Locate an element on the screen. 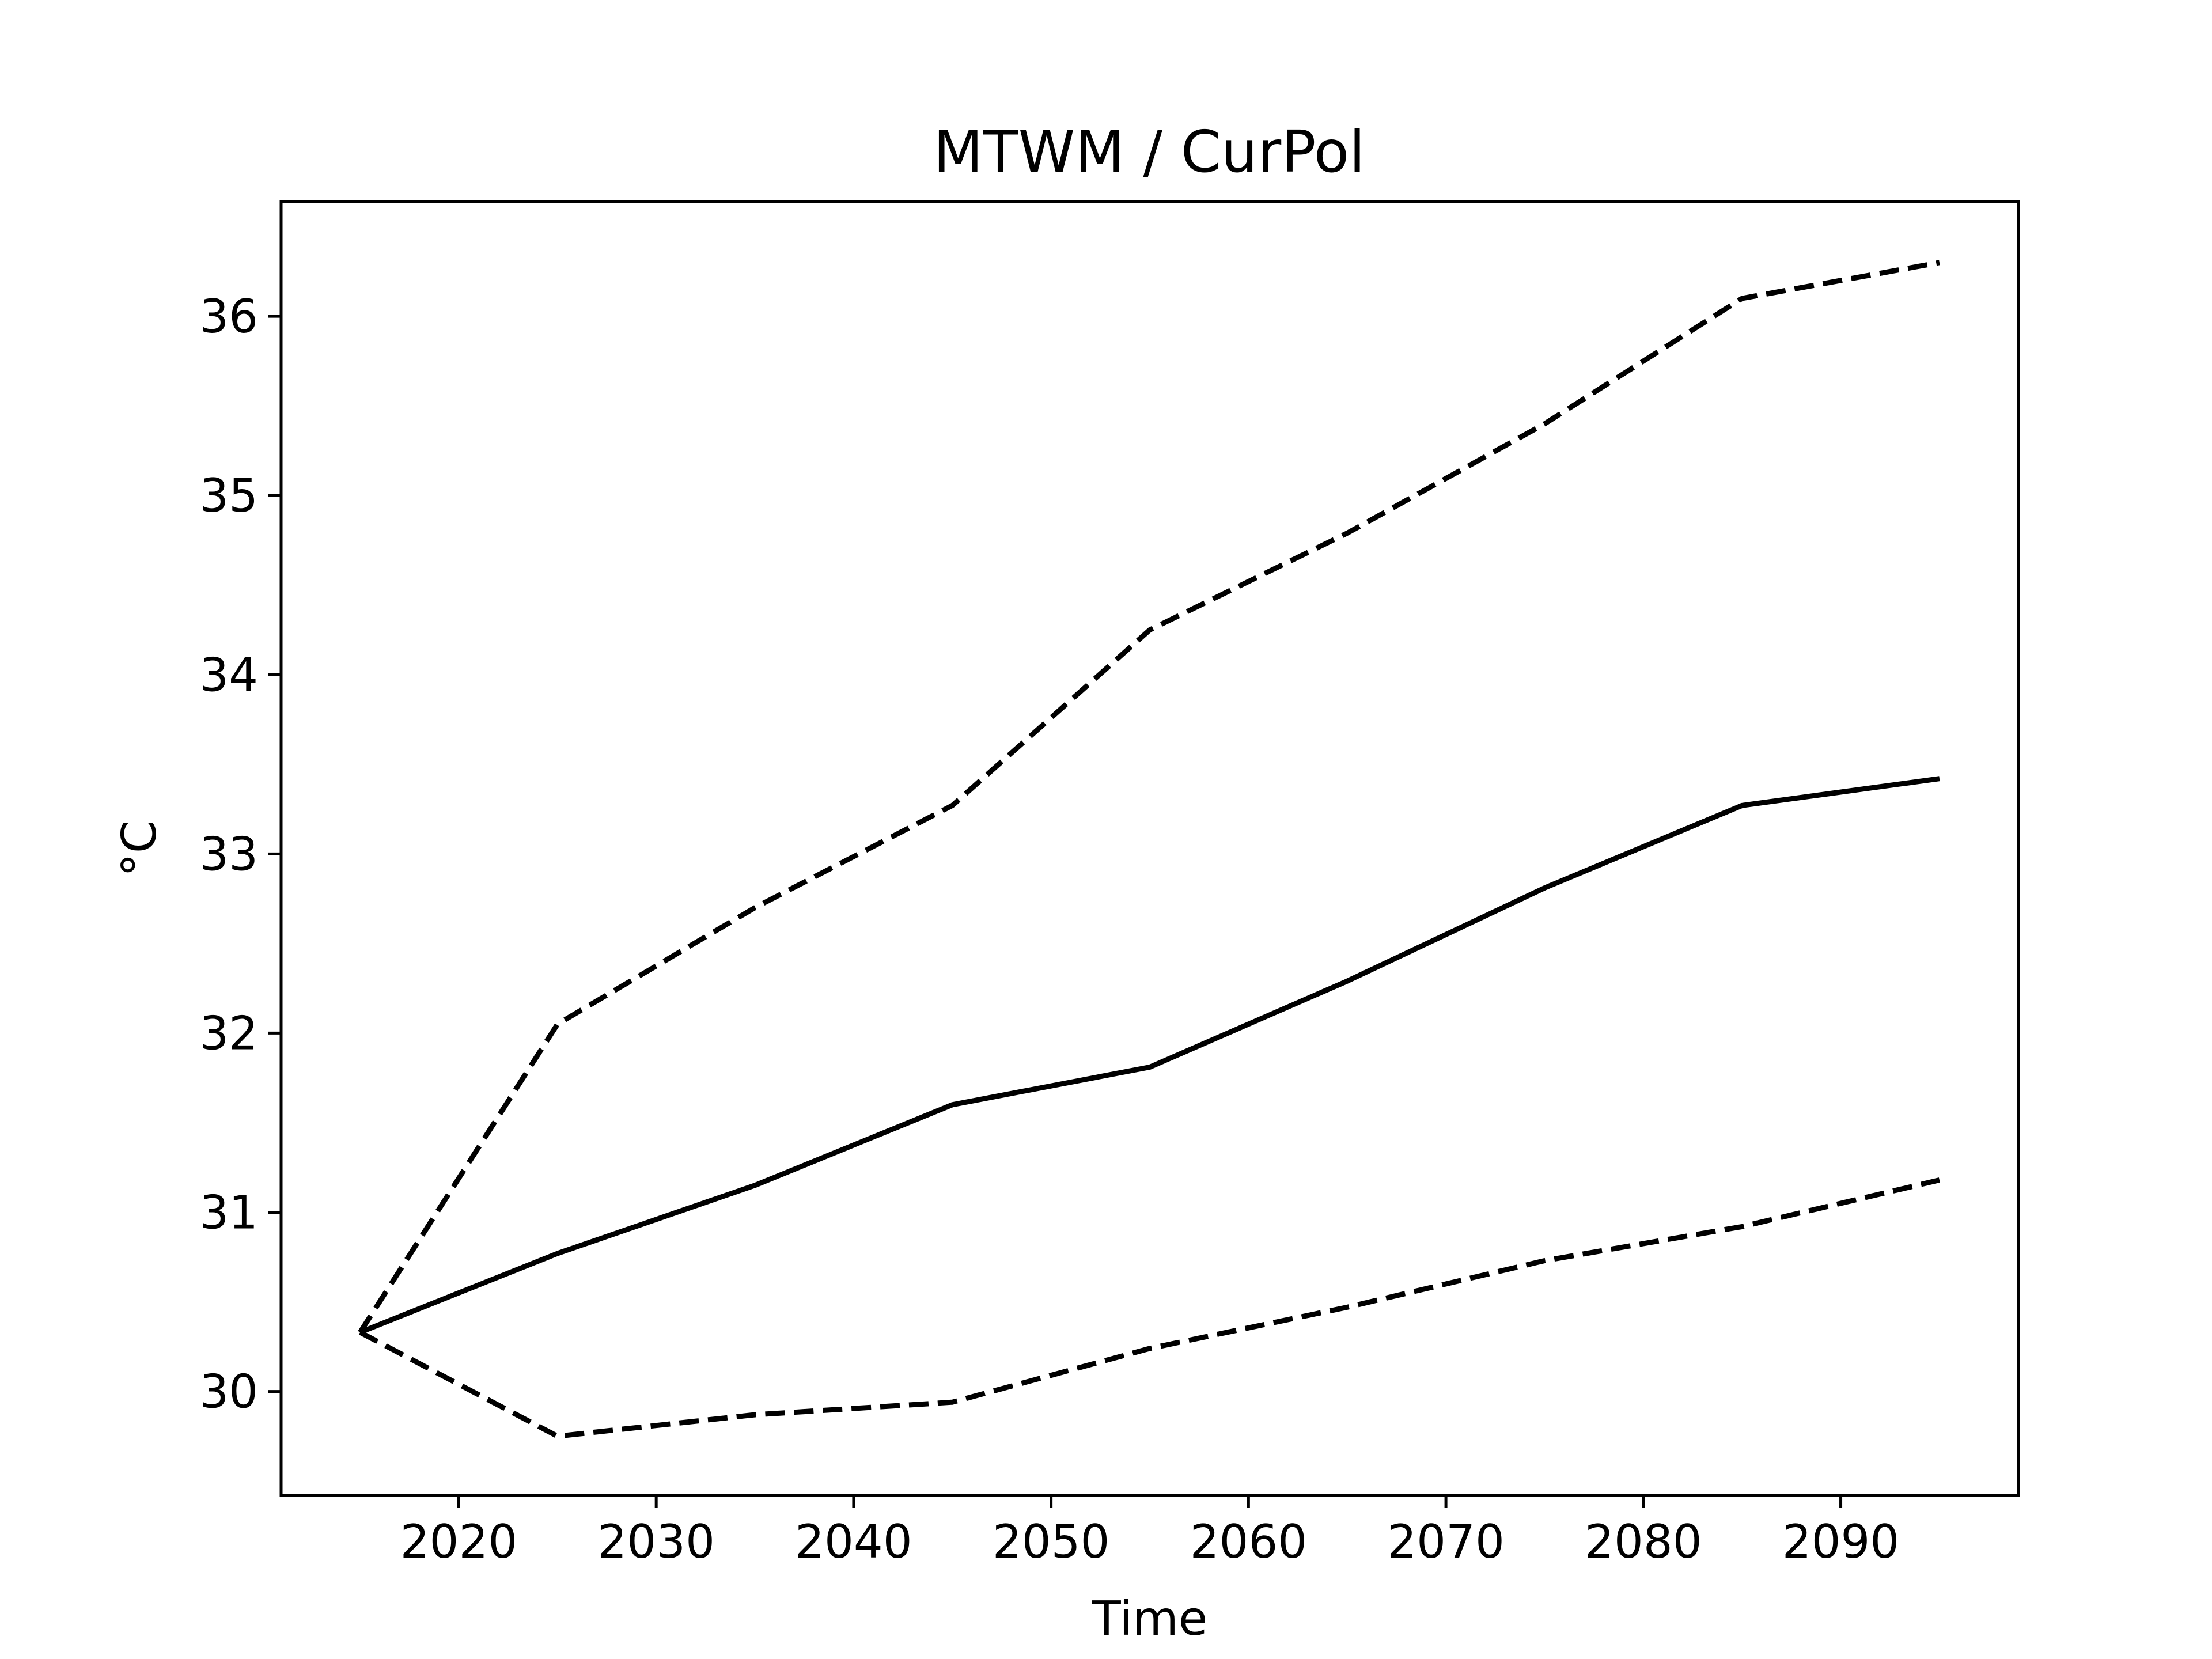 The width and height of the screenshot is (2212, 1659). x-tick-label-2090: 2090 is located at coordinates (1841, 1542).